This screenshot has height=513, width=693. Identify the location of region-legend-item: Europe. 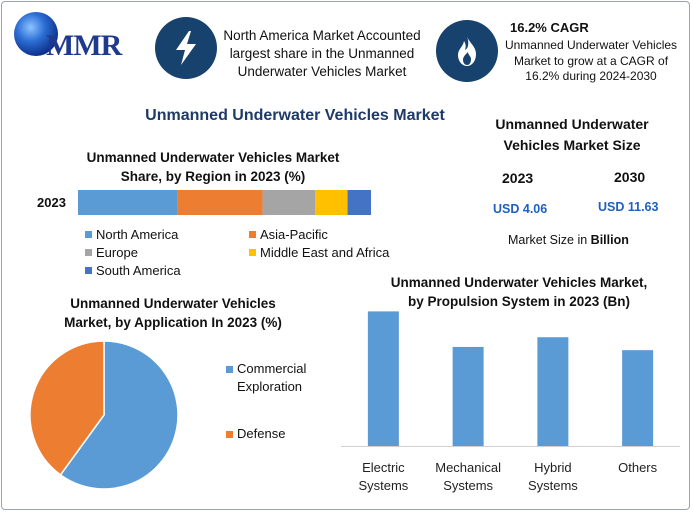
(111, 252).